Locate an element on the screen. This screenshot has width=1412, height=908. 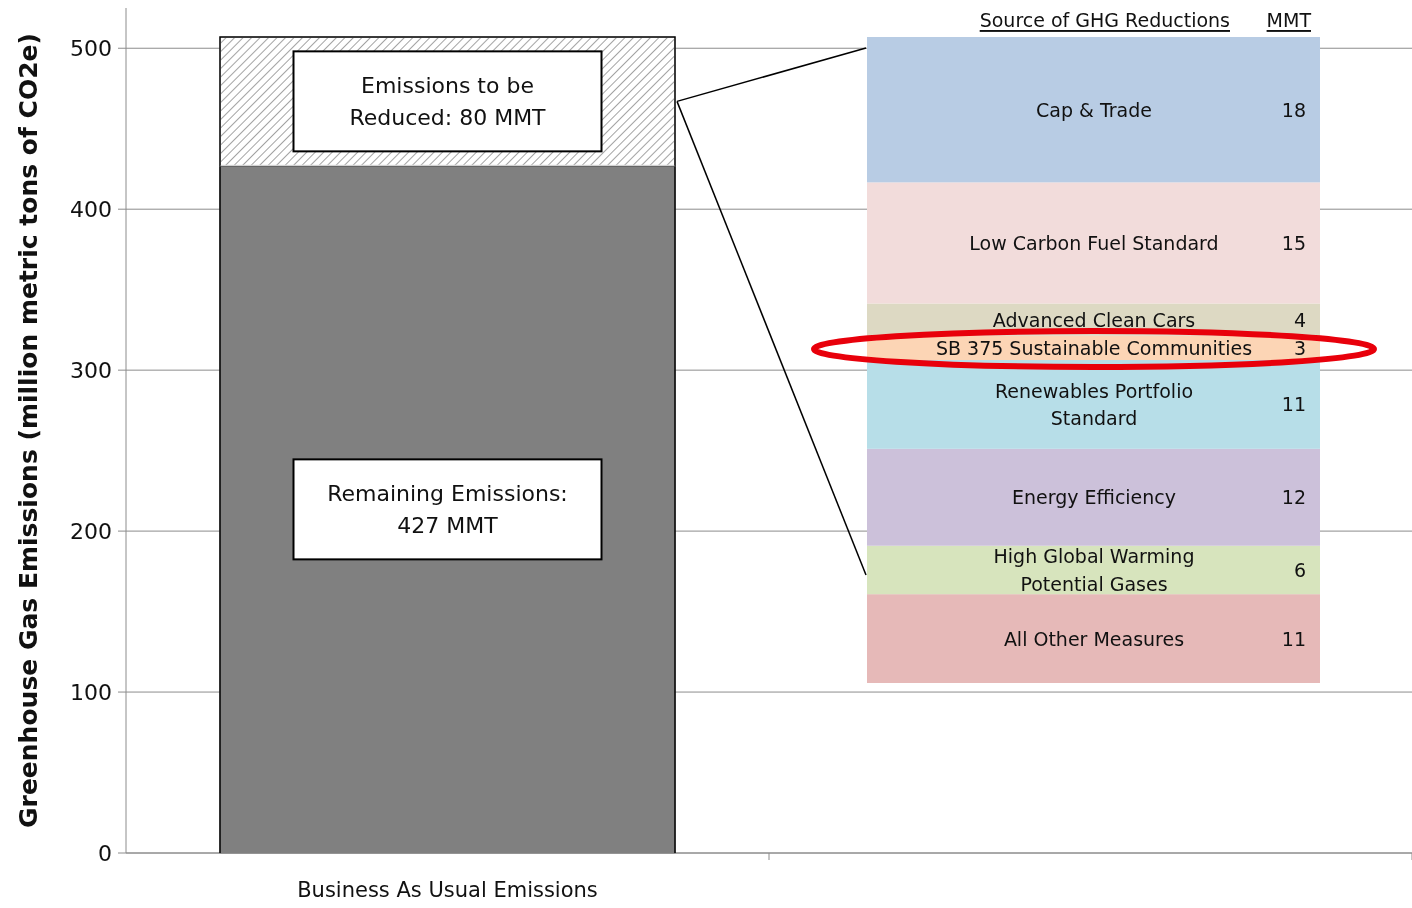
data-label: 6 is located at coordinates (1299, 569).